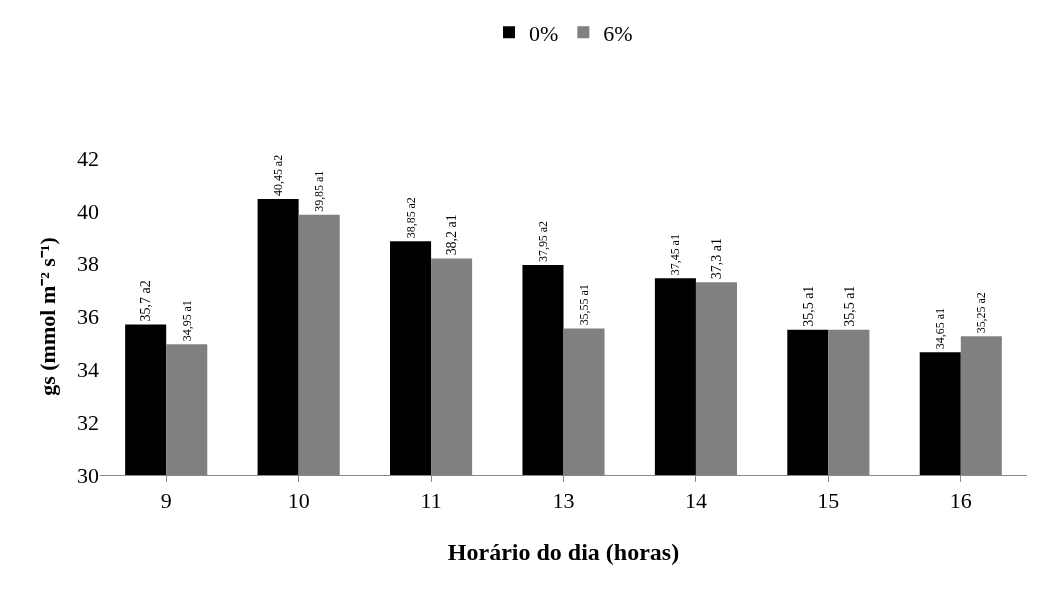 Image resolution: width=1057 pixels, height=612 pixels. Describe the element at coordinates (166, 501) in the screenshot. I see `x-tick-label: 9` at that location.